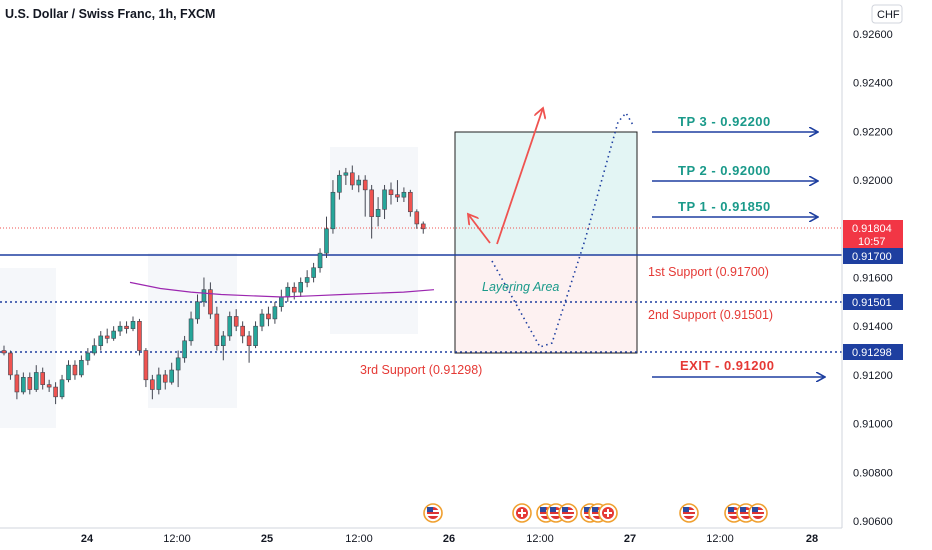  Describe the element at coordinates (708, 272) in the screenshot. I see `support-1-label: 1st Support (0.91700)` at that location.